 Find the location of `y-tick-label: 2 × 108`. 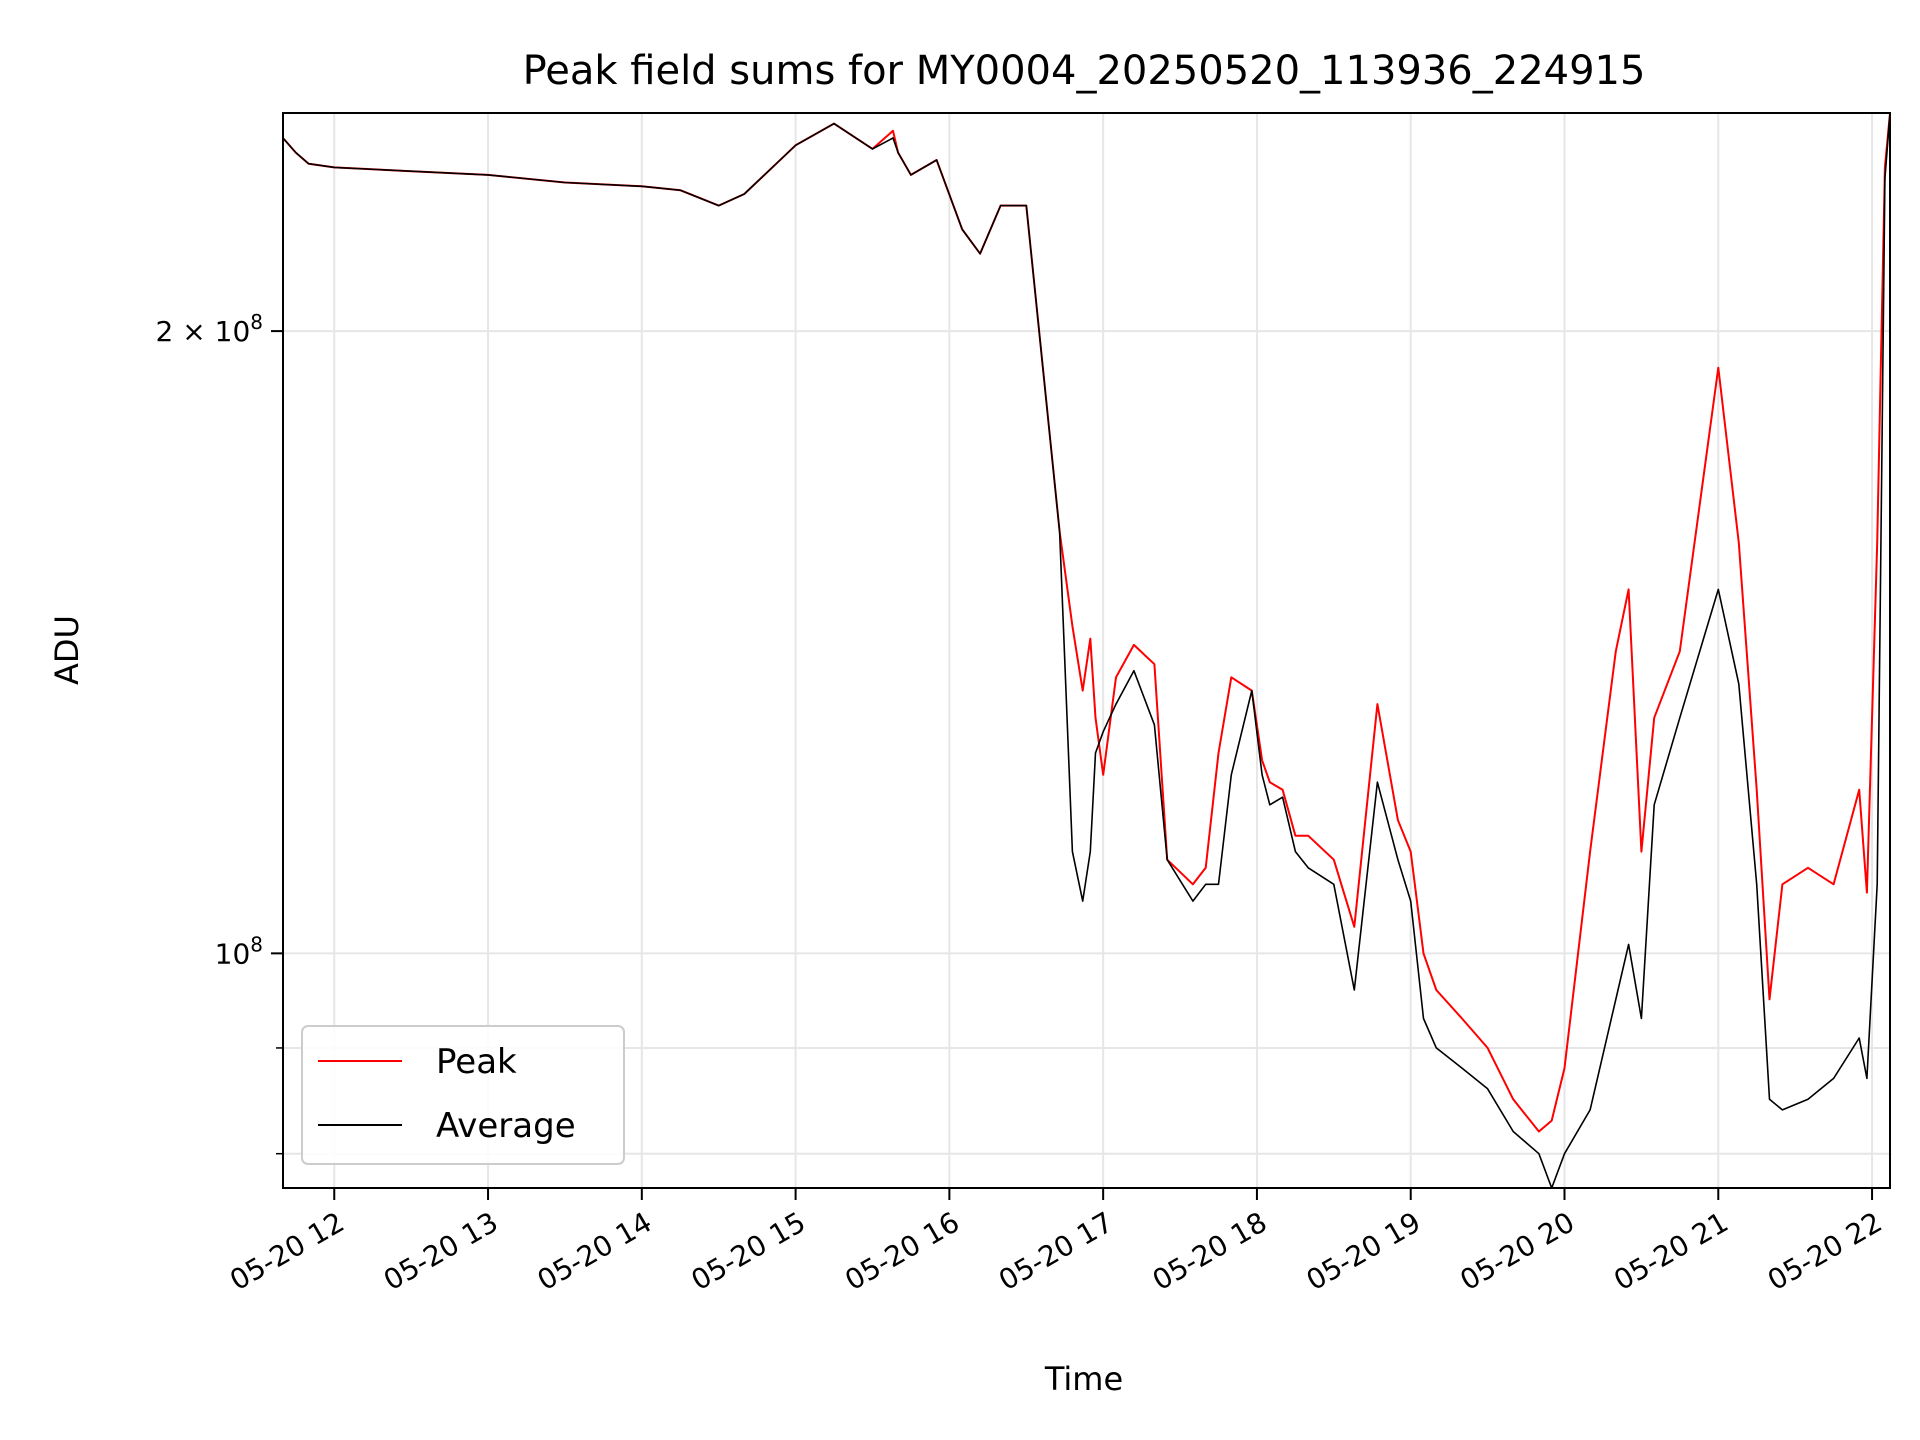

y-tick-label: 2 × 108 is located at coordinates (209, 329).